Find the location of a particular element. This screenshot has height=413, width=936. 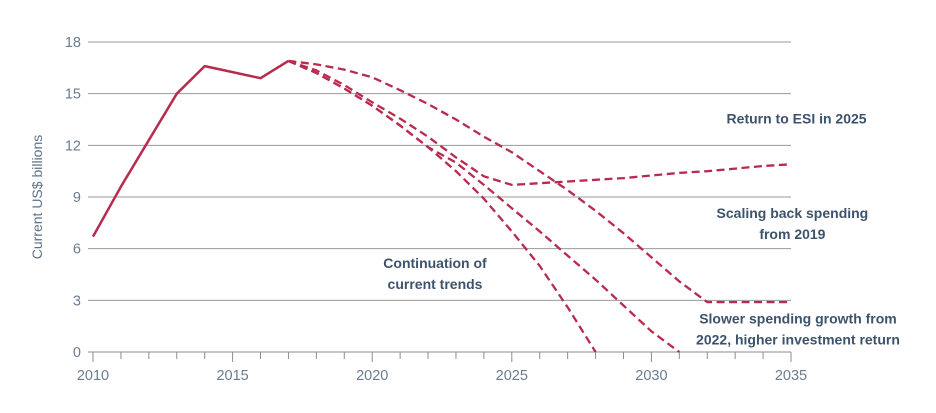

annotation-scaling-back: Scaling back spending from 2019 is located at coordinates (793, 223).